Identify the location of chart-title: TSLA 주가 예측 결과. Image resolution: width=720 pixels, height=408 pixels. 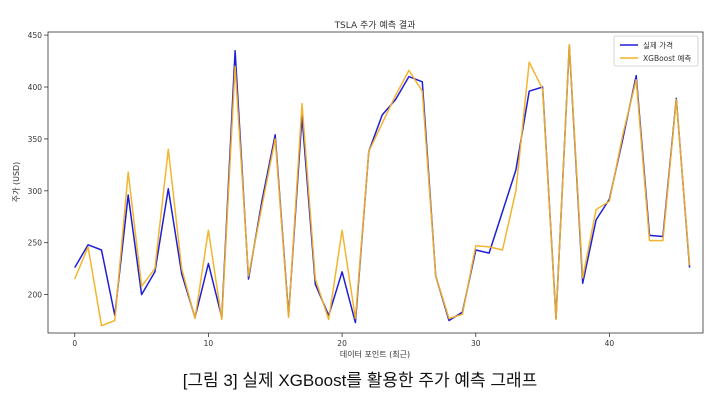
(375, 25).